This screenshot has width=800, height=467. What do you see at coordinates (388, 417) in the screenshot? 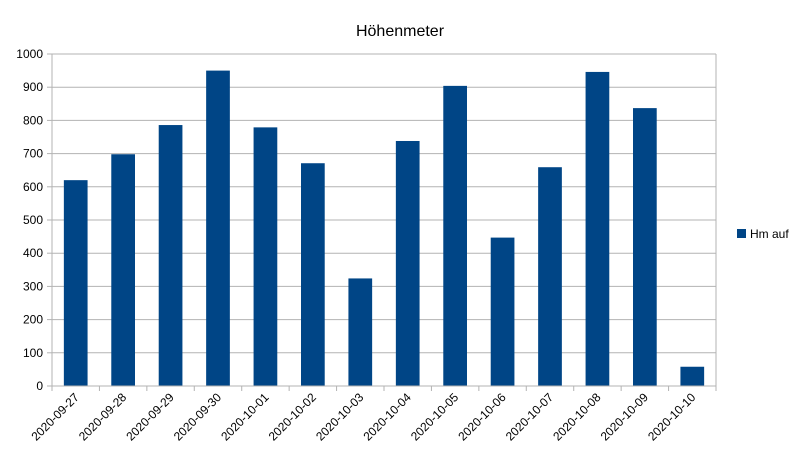
I see `x-tick-label-2020-10-04: 2020-10-04` at bounding box center [388, 417].